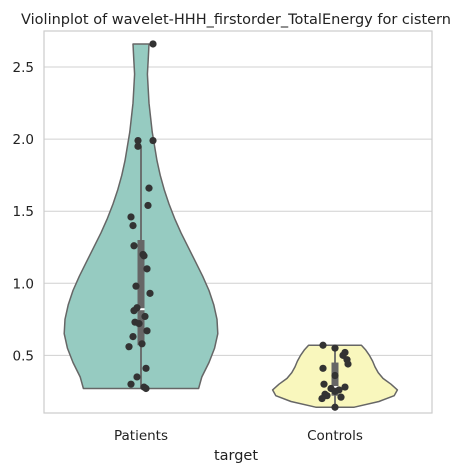 The width and height of the screenshot is (467, 473). I want to click on x-tick-labels: Patients Controls, so click(238, 436).